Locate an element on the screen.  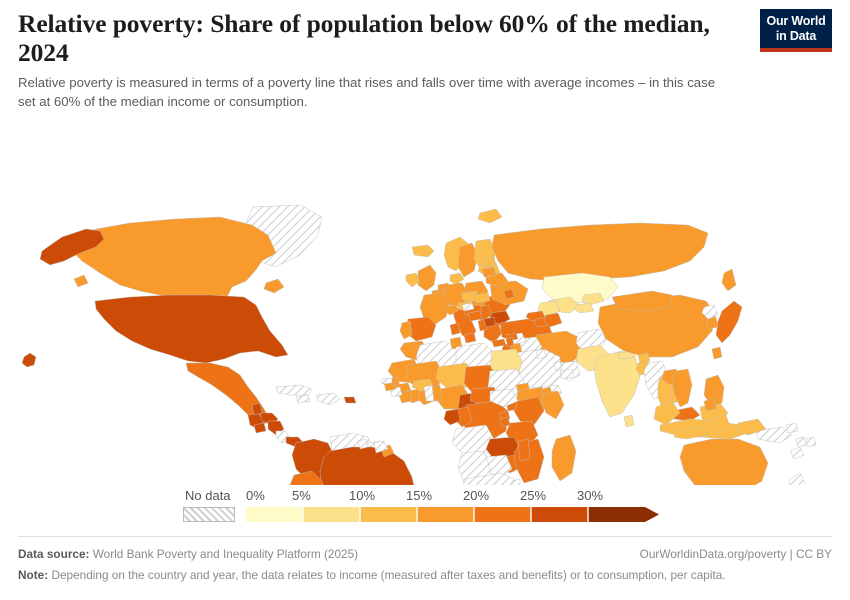
legend-color-bar is located at coordinates (452, 514).